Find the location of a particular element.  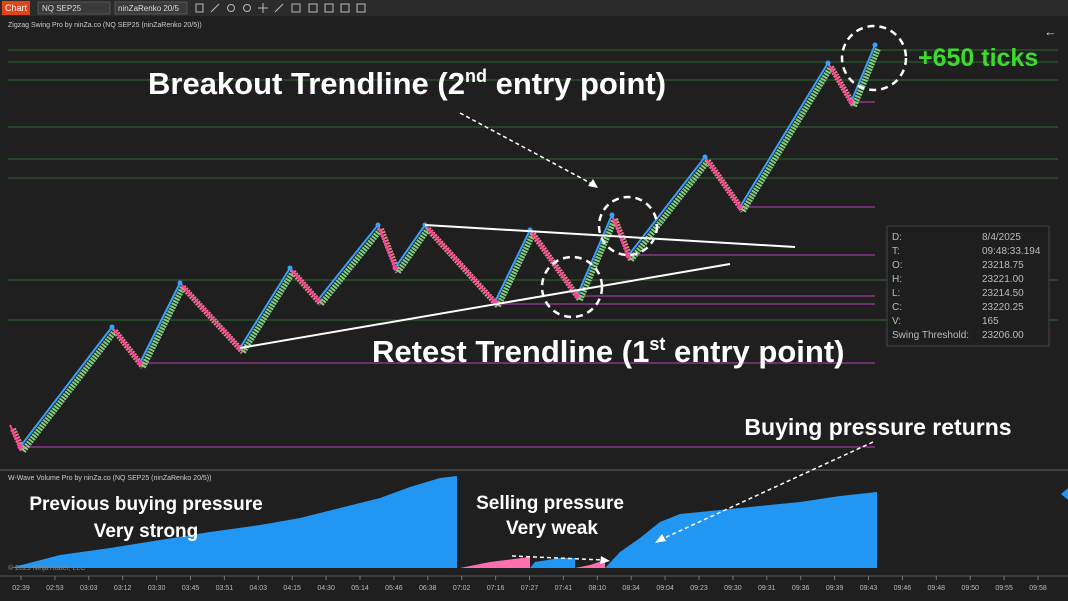

breakout-label: Breakout Trendline (2nd entry point) is located at coordinates (407, 83).